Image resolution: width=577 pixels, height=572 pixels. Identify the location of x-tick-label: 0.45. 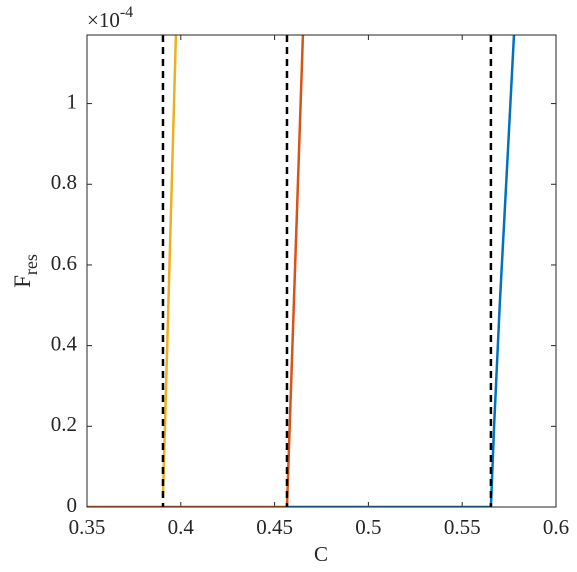
(274, 527).